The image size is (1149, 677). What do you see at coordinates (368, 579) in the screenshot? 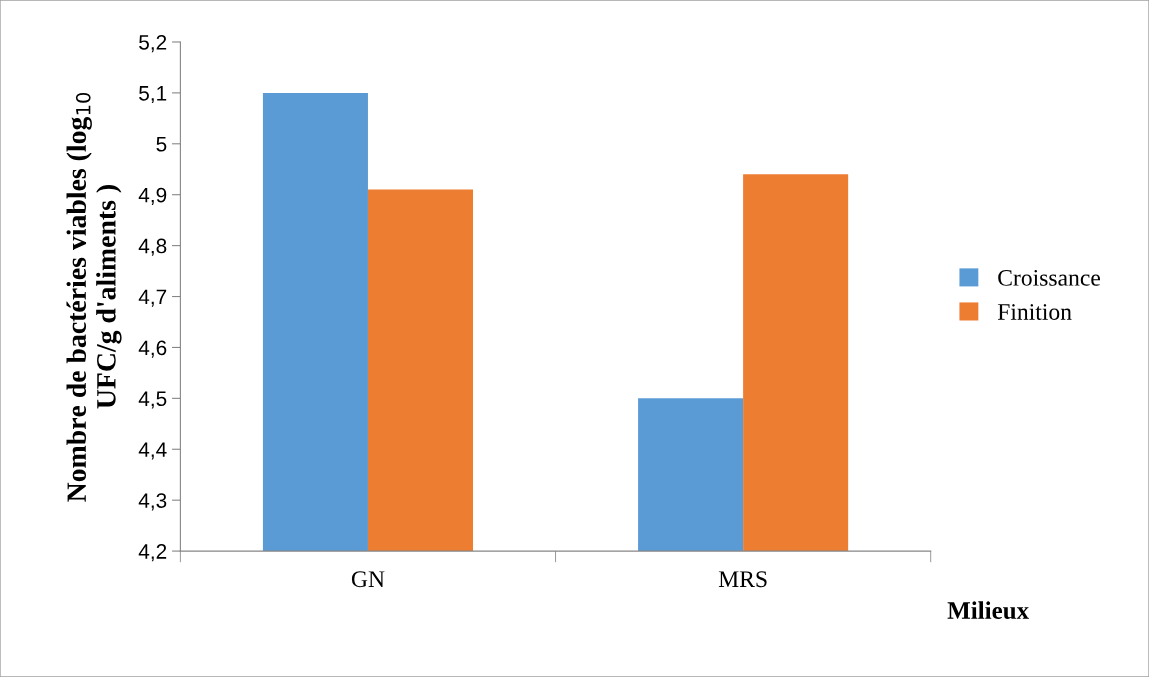
I see `x-tick-label: GN` at bounding box center [368, 579].